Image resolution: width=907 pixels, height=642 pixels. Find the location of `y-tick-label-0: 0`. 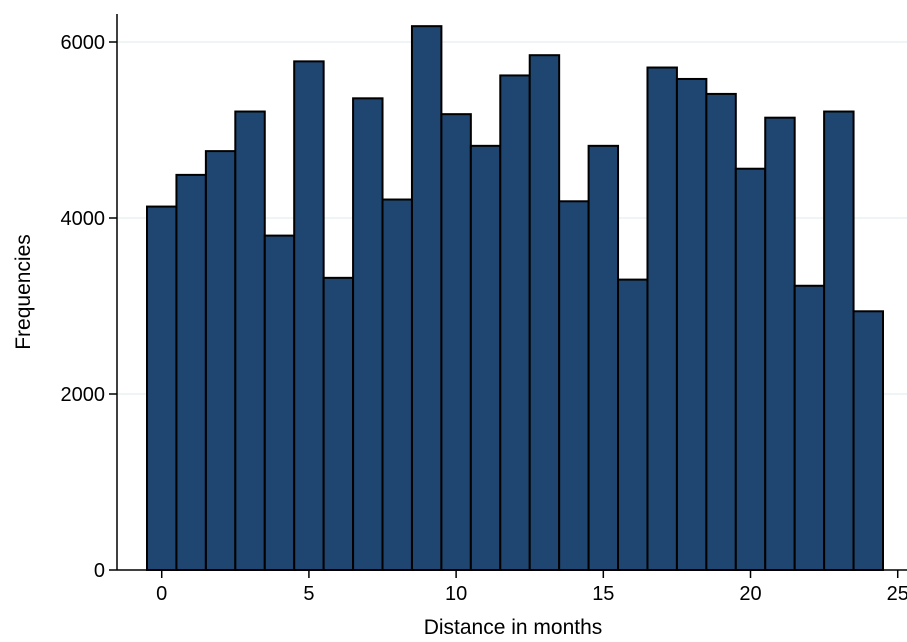

y-tick-label-0: 0 is located at coordinates (99, 571).